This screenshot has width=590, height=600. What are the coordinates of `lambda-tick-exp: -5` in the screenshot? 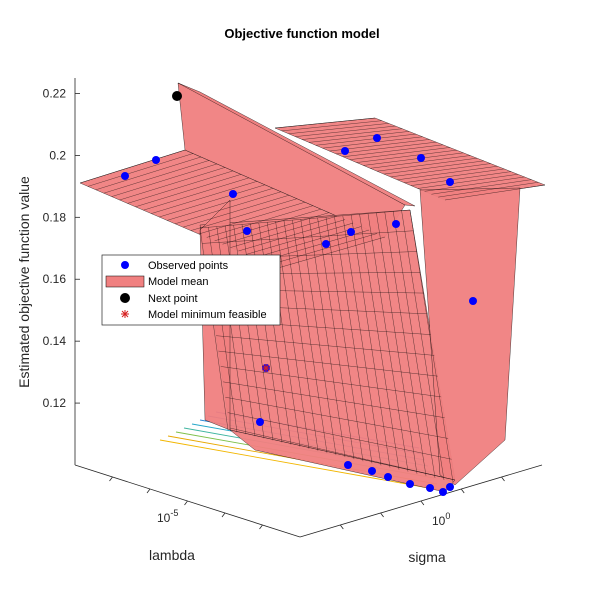 It's located at (174, 513).